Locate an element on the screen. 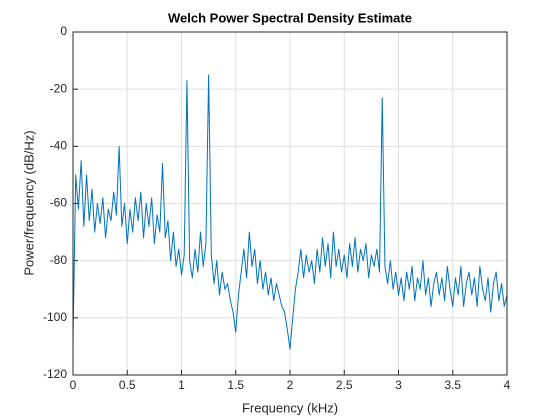  y-axis-label: Power/frequency (dB/Hz) is located at coordinates (28, 202).